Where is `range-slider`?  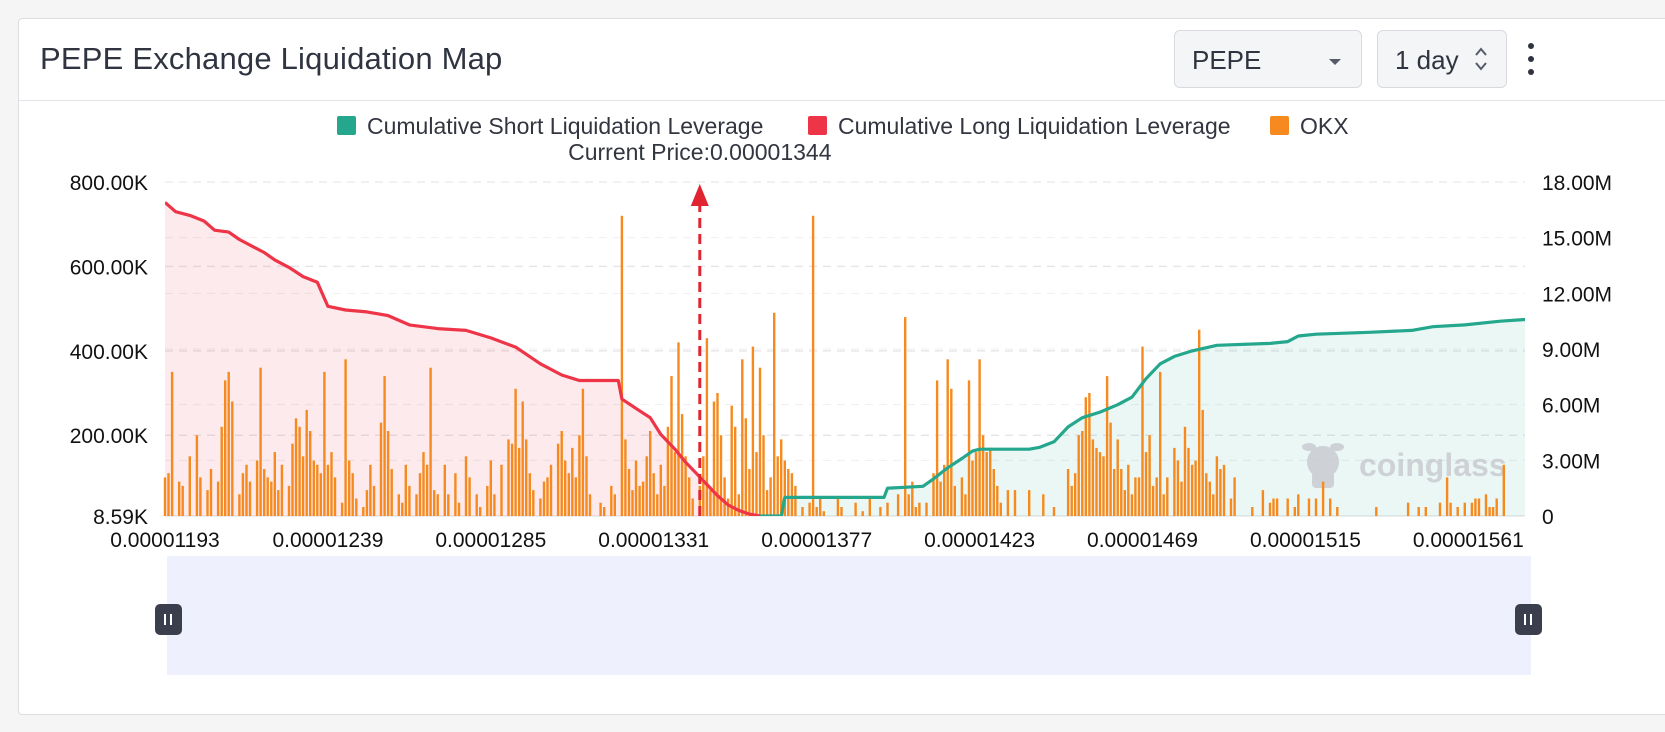
range-slider is located at coordinates (848, 615).